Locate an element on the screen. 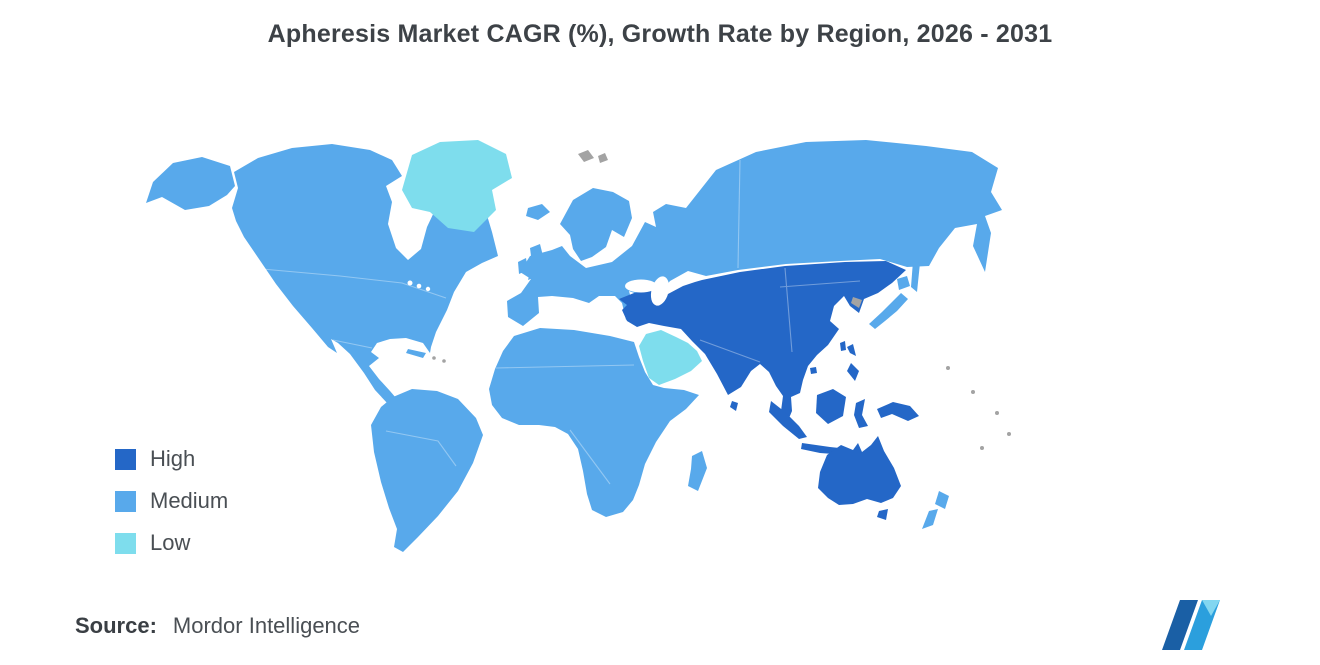 Image resolution: width=1320 pixels, height=665 pixels. legend-label-medium: Medium is located at coordinates (189, 500).